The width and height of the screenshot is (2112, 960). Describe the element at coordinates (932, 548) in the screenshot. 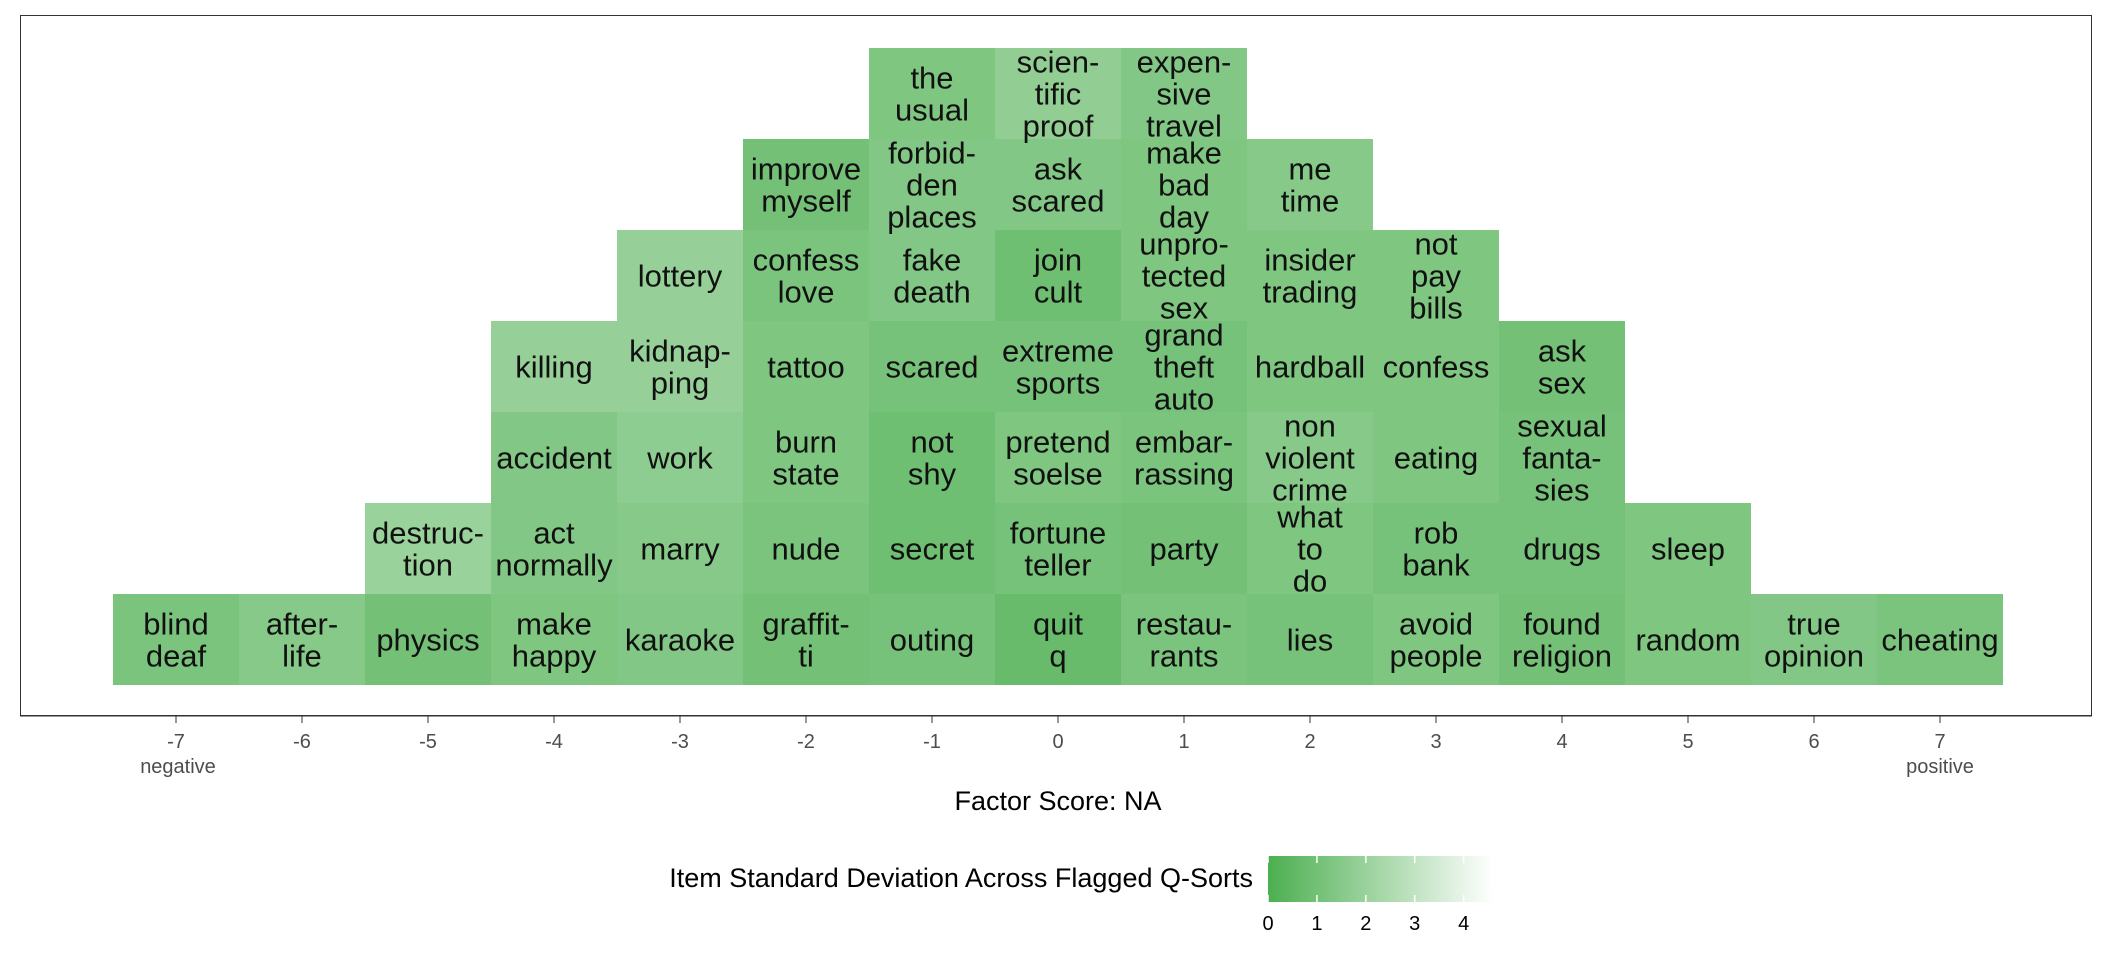

I see `cell--1-1: secret` at that location.